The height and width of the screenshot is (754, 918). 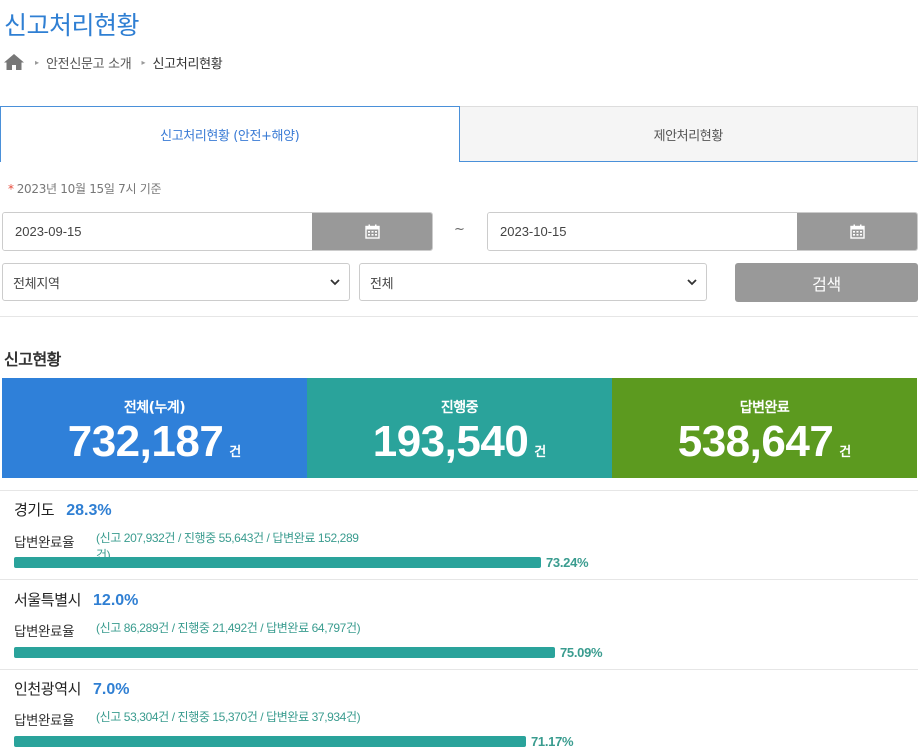 I want to click on region-share: 28.3%, so click(x=89, y=510).